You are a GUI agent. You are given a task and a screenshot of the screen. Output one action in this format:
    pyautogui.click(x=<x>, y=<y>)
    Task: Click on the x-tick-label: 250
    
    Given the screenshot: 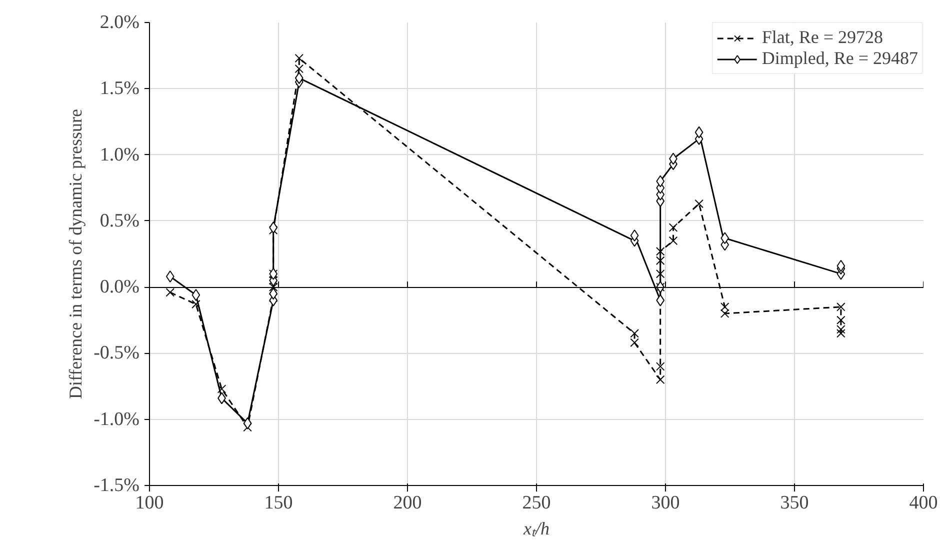 What is the action you would take?
    pyautogui.click(x=536, y=503)
    